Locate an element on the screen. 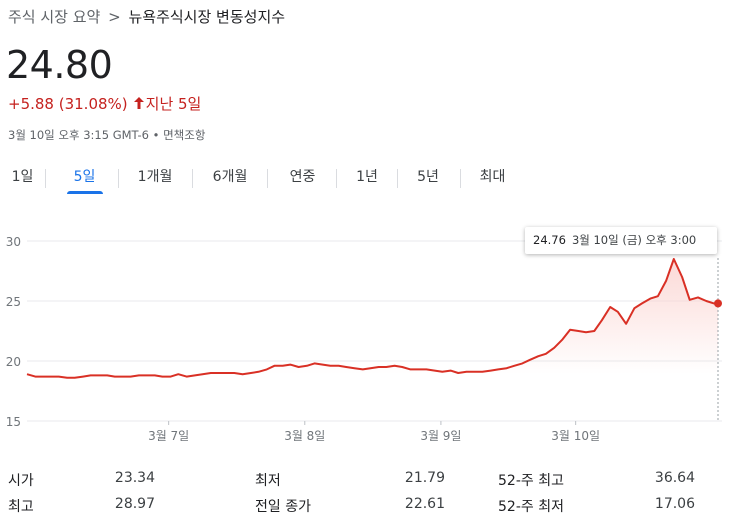  range-tabs: 1일 5일 1개월 6개월 연중 1년 5년 최대 is located at coordinates (270, 179).